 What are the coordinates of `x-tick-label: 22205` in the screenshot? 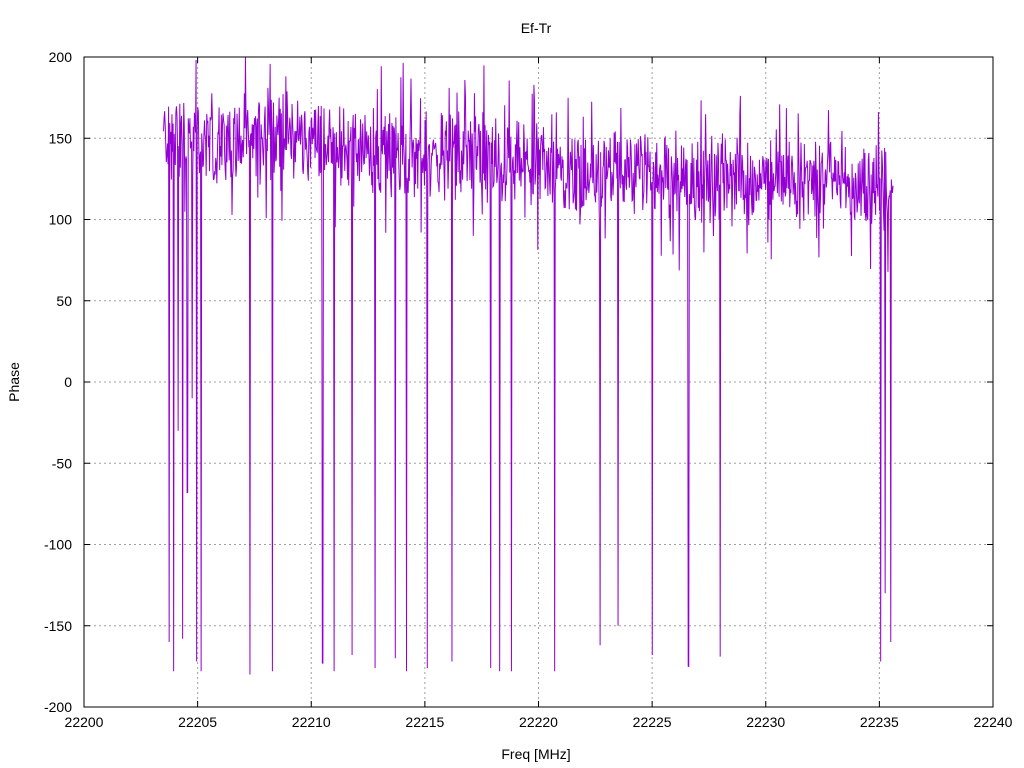 It's located at (197, 722).